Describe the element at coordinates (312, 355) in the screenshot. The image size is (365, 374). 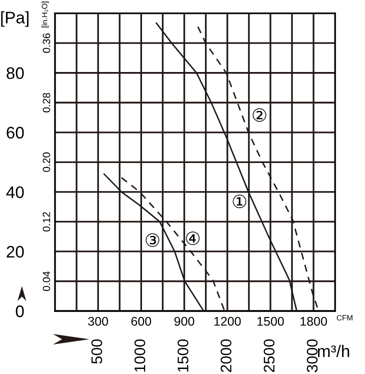
I see `x2-tick-label: 3000` at that location.